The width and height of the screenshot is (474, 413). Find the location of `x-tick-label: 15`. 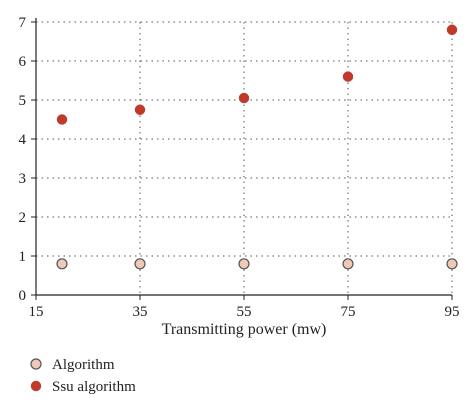

x-tick-label: 15 is located at coordinates (36, 312).